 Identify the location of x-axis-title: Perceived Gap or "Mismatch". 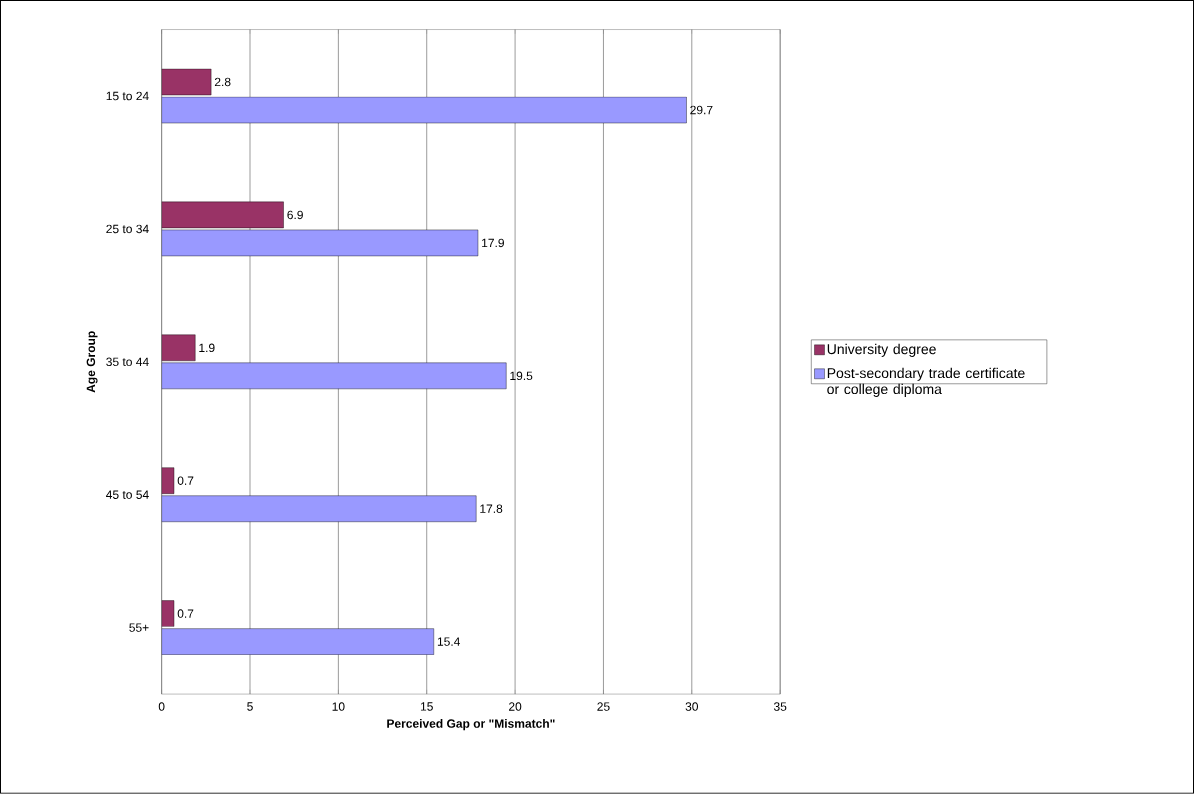
(471, 725).